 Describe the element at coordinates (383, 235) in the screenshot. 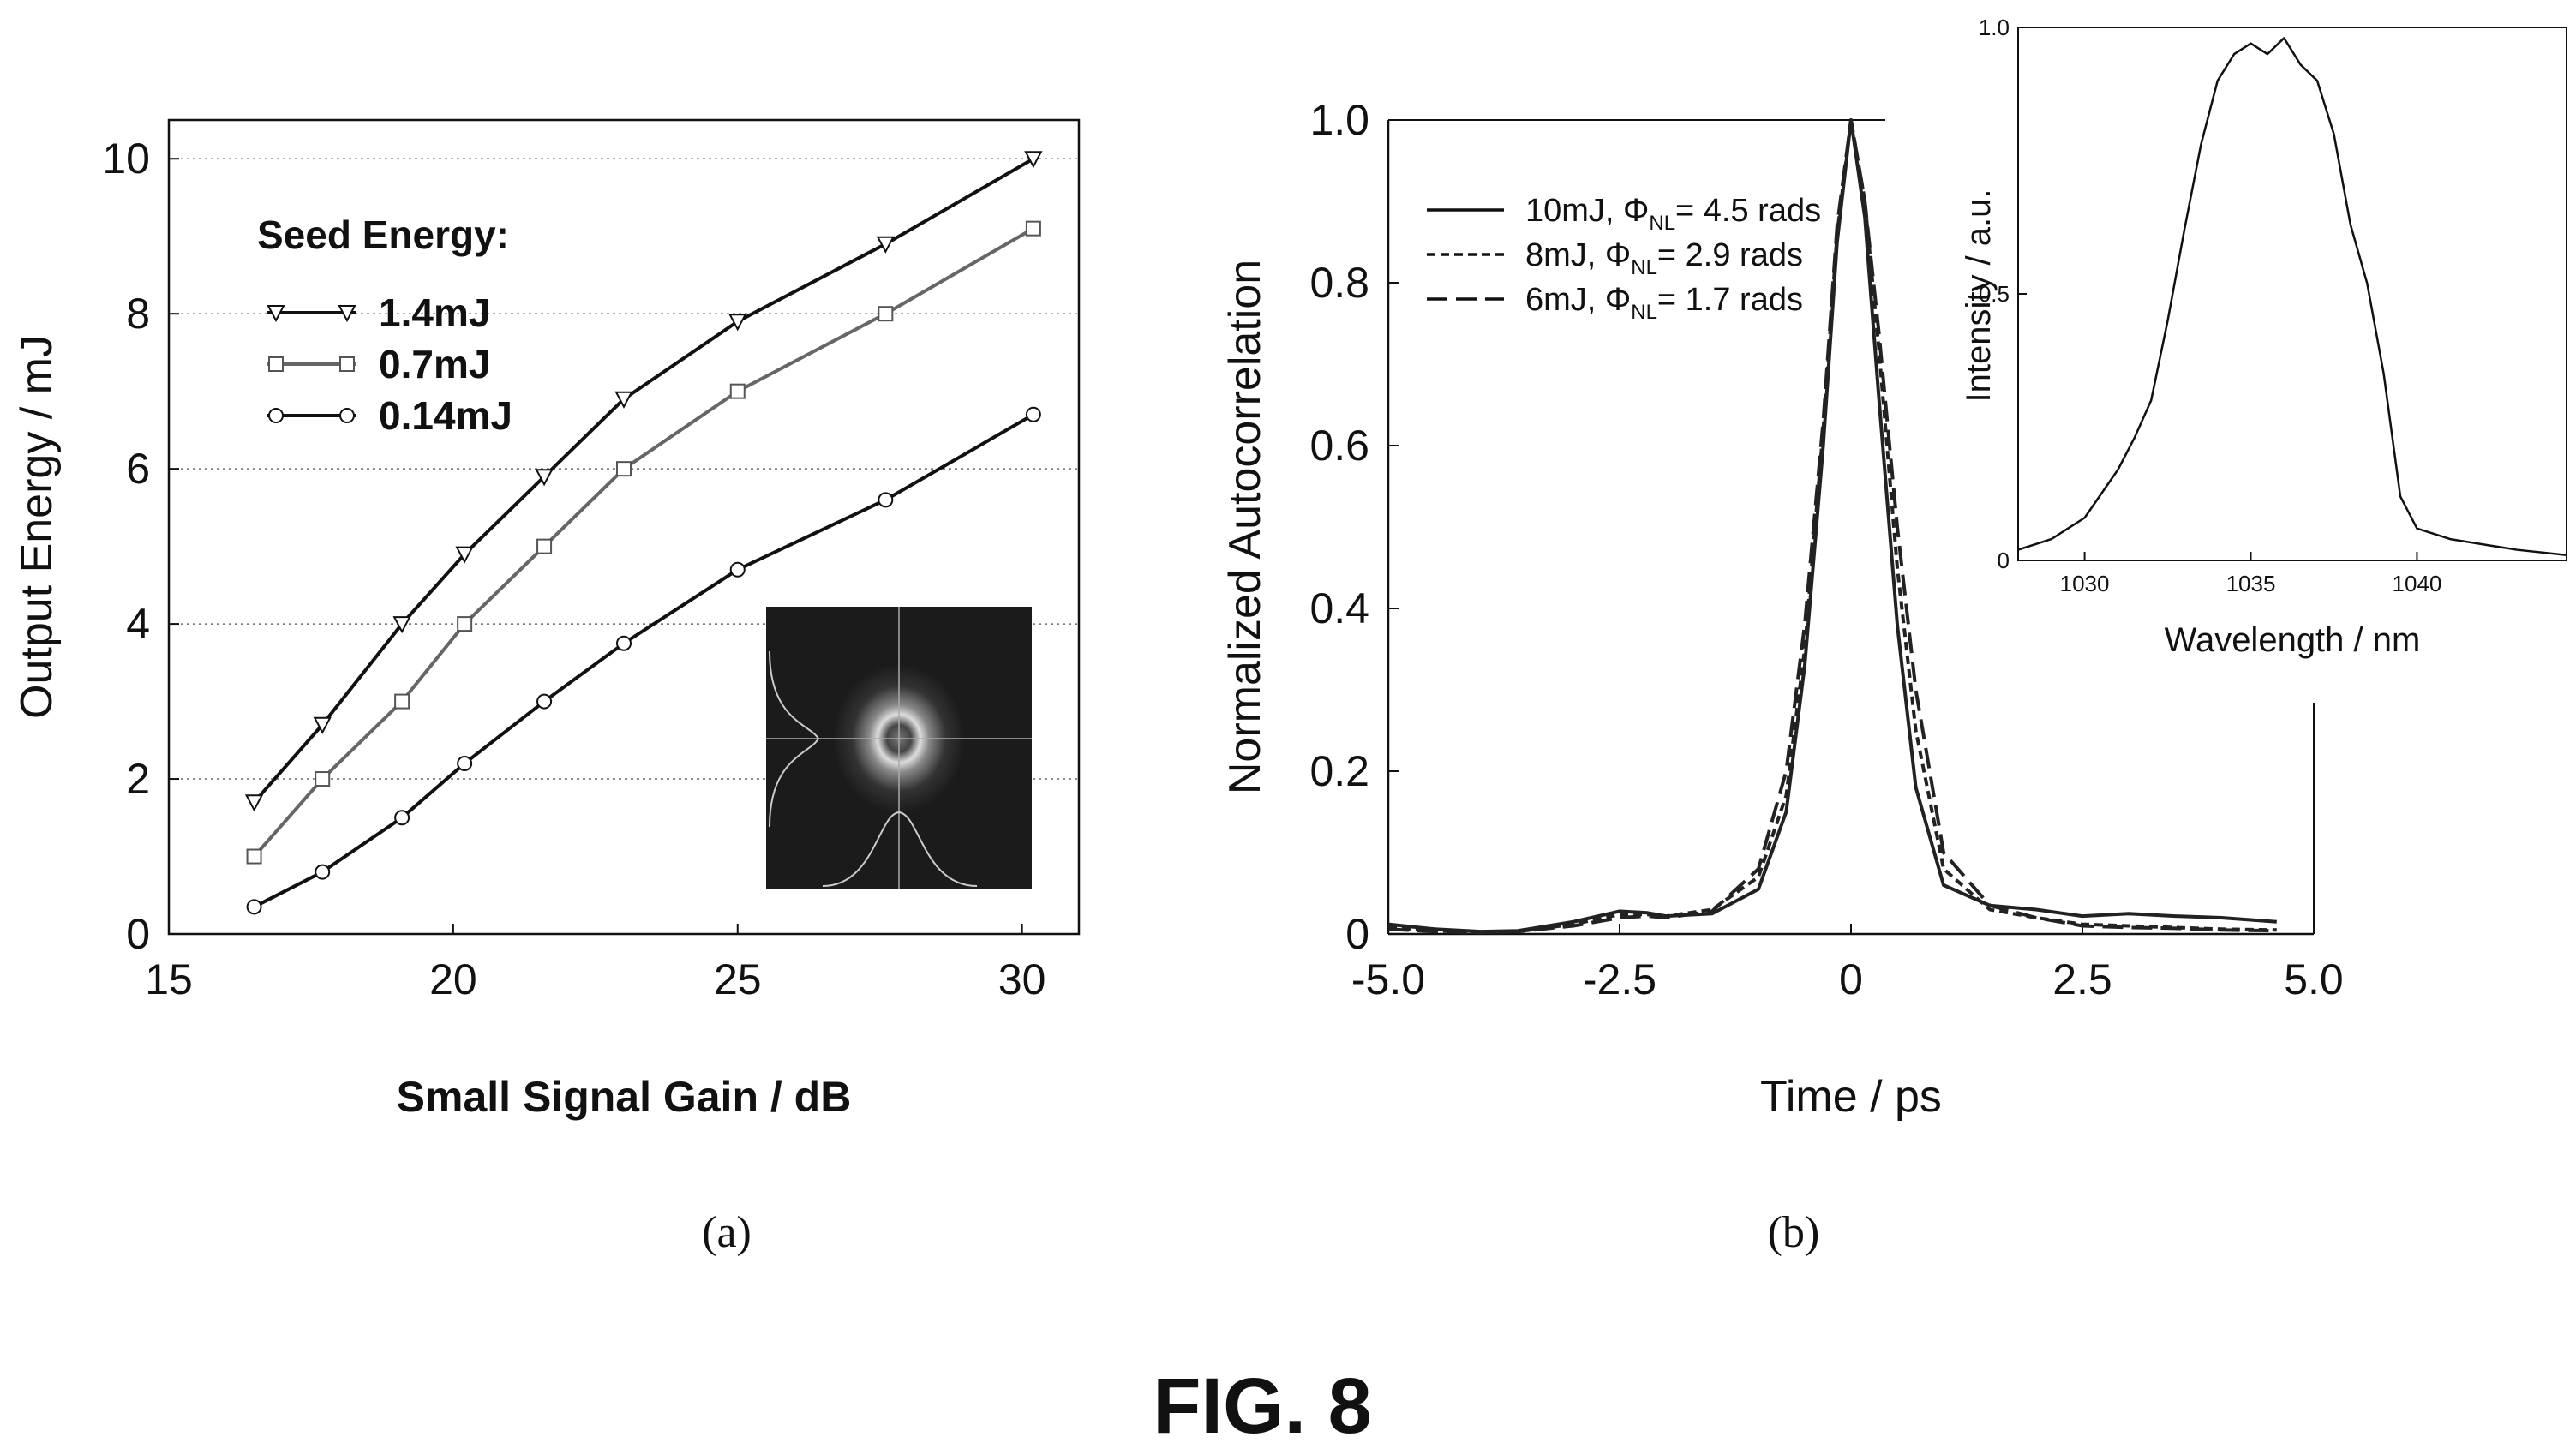

I see `panel-a-legend-title: Seed Energy:` at that location.